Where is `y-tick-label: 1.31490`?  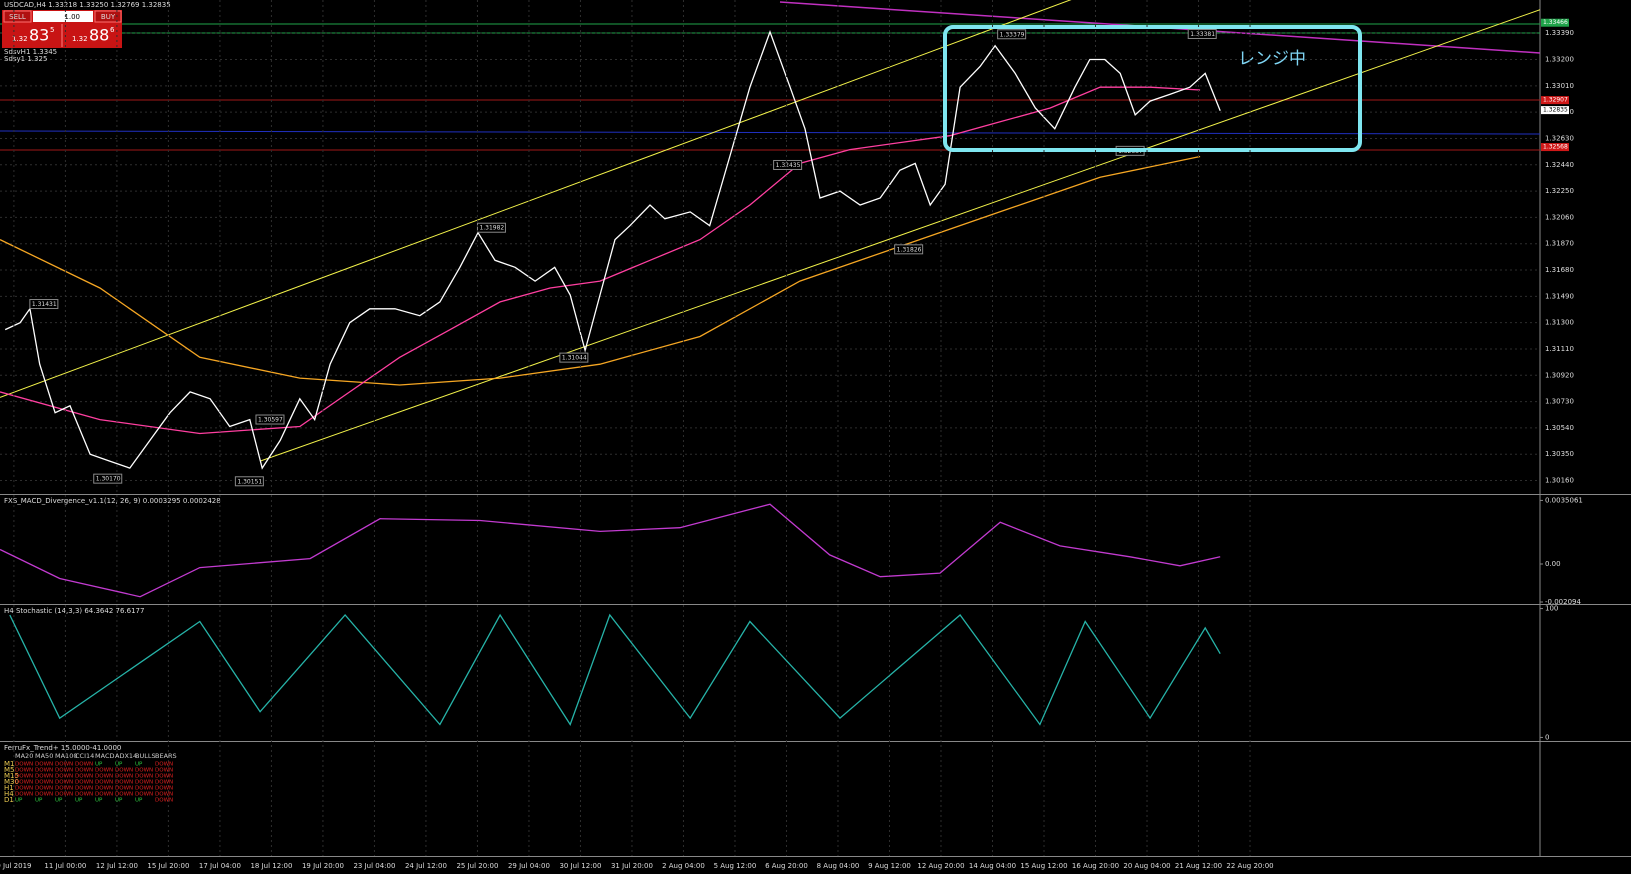
y-tick-label: 1.31490 is located at coordinates (1559, 296).